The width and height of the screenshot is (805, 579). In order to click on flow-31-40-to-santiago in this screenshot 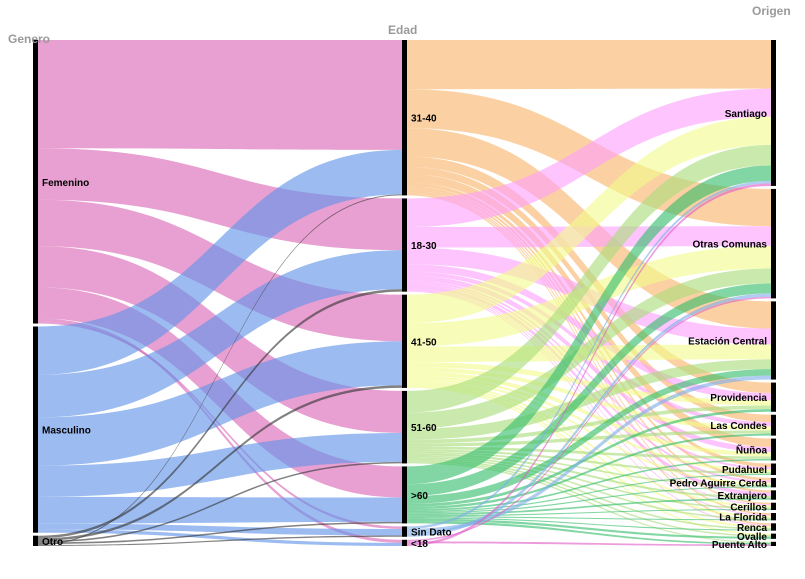, I will do `click(589, 65)`.